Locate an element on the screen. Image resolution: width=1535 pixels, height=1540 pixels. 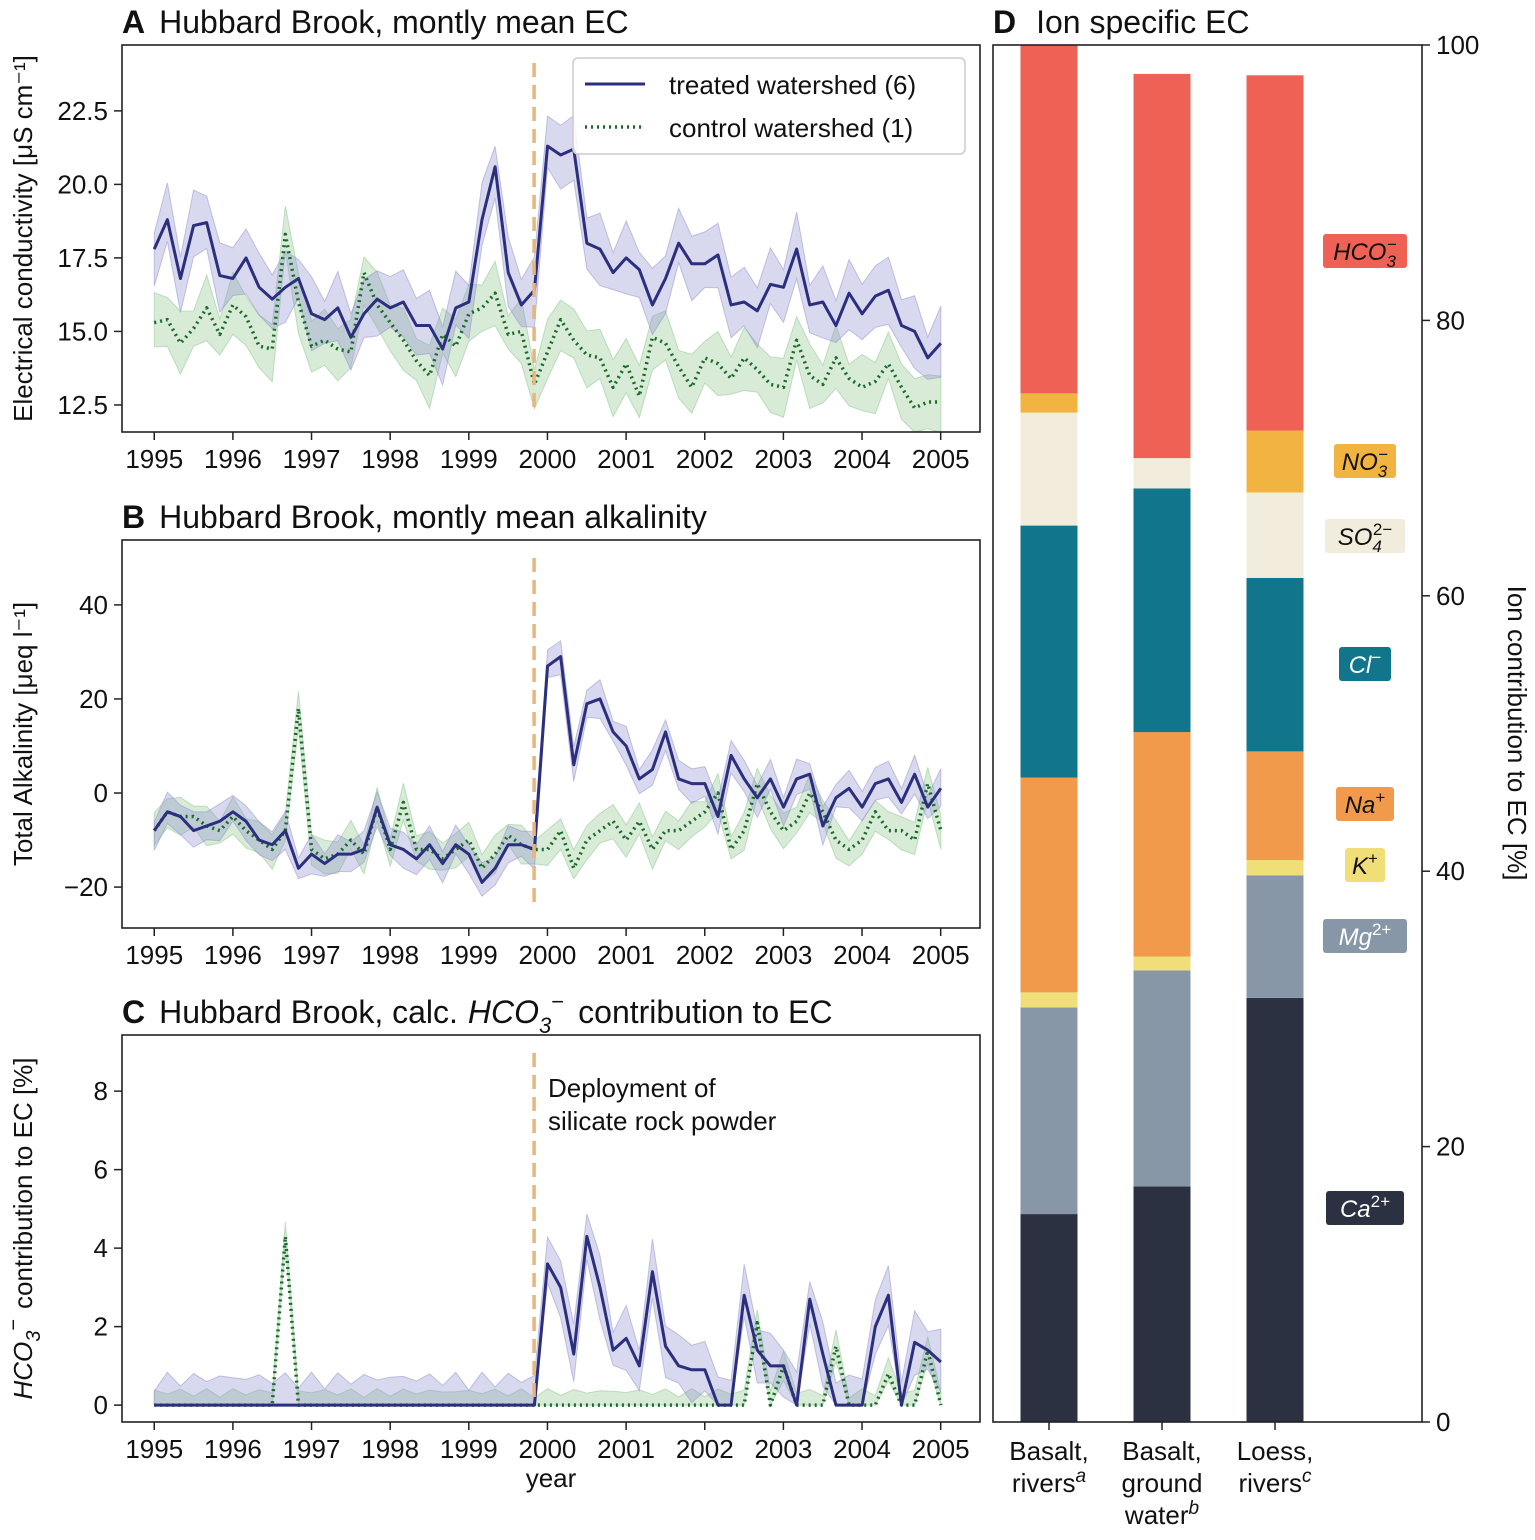
y-axis-label: Ion contribution to EC [%] is located at coordinates (1517, 733).